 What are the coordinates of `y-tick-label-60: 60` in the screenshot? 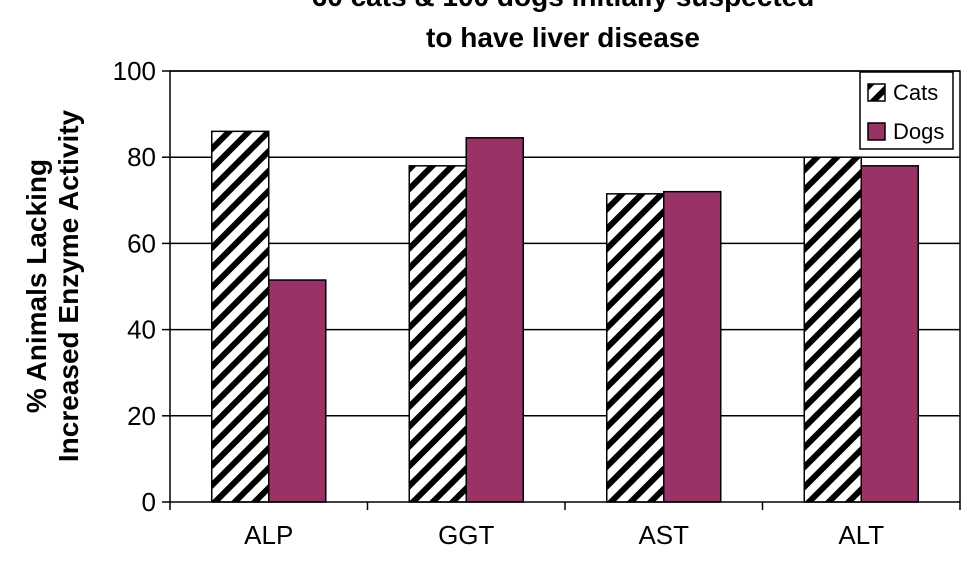 It's located at (141, 243).